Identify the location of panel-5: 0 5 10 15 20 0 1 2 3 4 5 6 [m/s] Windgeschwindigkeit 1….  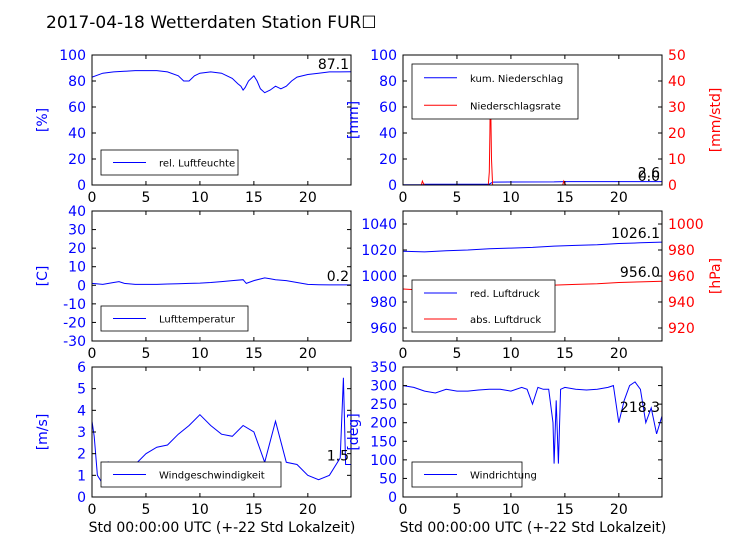
(193, 439).